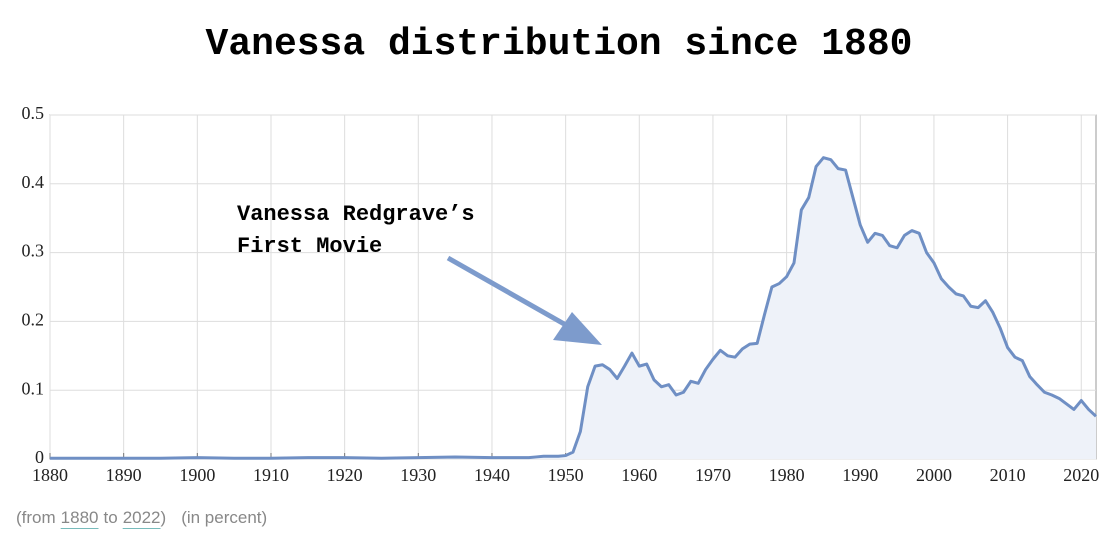 Image resolution: width=1118 pixels, height=550 pixels. What do you see at coordinates (1081, 475) in the screenshot?
I see `x-tick-label: 2020` at bounding box center [1081, 475].